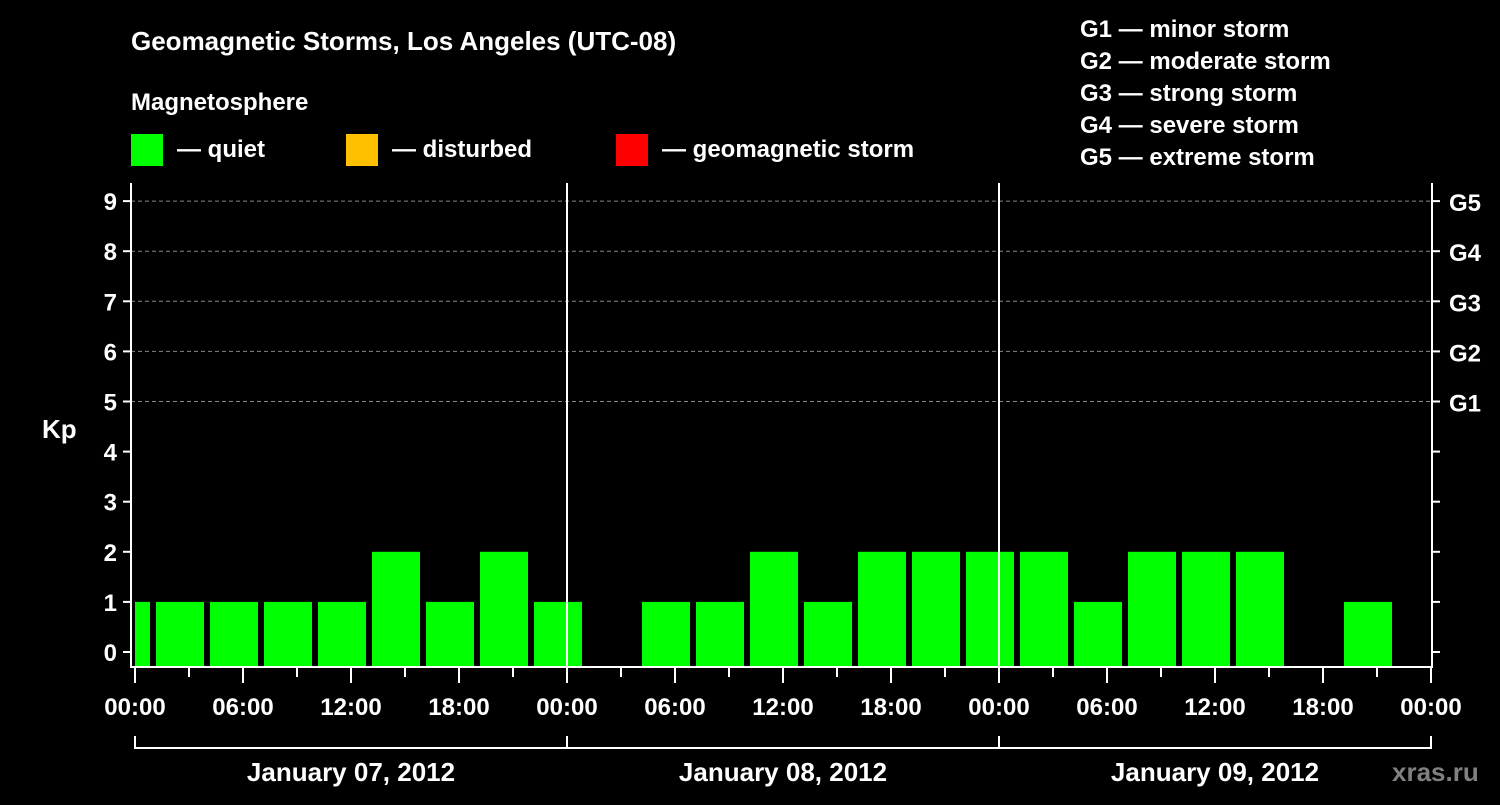 Image resolution: width=1500 pixels, height=805 pixels. Describe the element at coordinates (783, 742) in the screenshot. I see `date-bracket` at that location.